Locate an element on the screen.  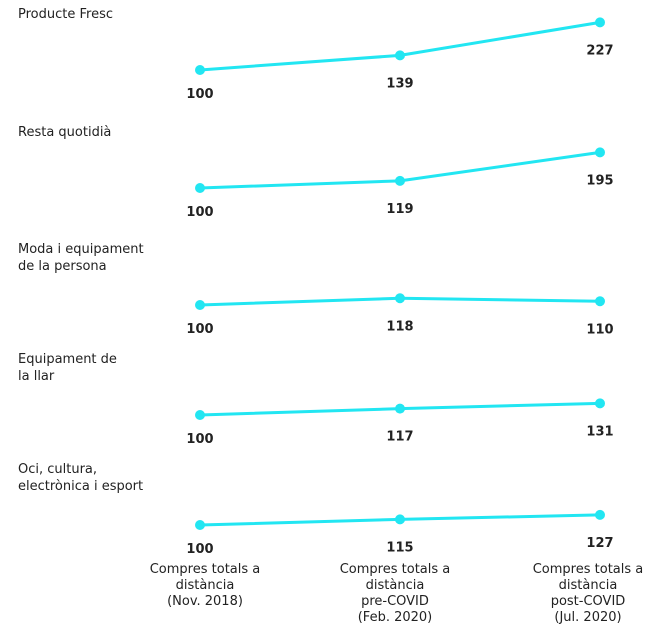
category-label: (Nov. 2018) is located at coordinates (205, 601).